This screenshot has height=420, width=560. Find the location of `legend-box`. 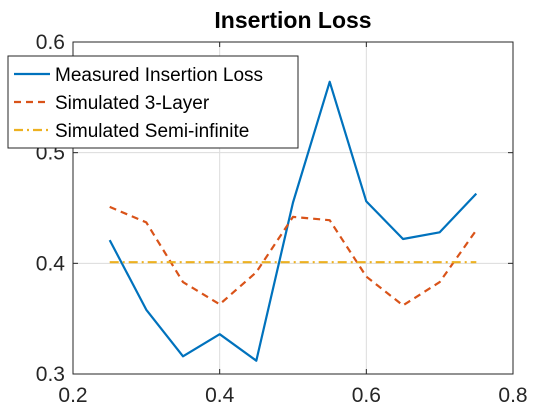

legend-box is located at coordinates (153, 102).